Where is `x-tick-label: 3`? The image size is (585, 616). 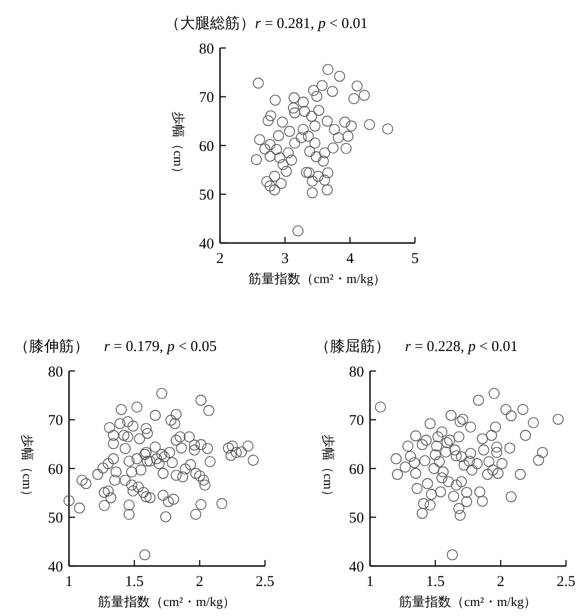
x-tick-label: 3 is located at coordinates (285, 259).